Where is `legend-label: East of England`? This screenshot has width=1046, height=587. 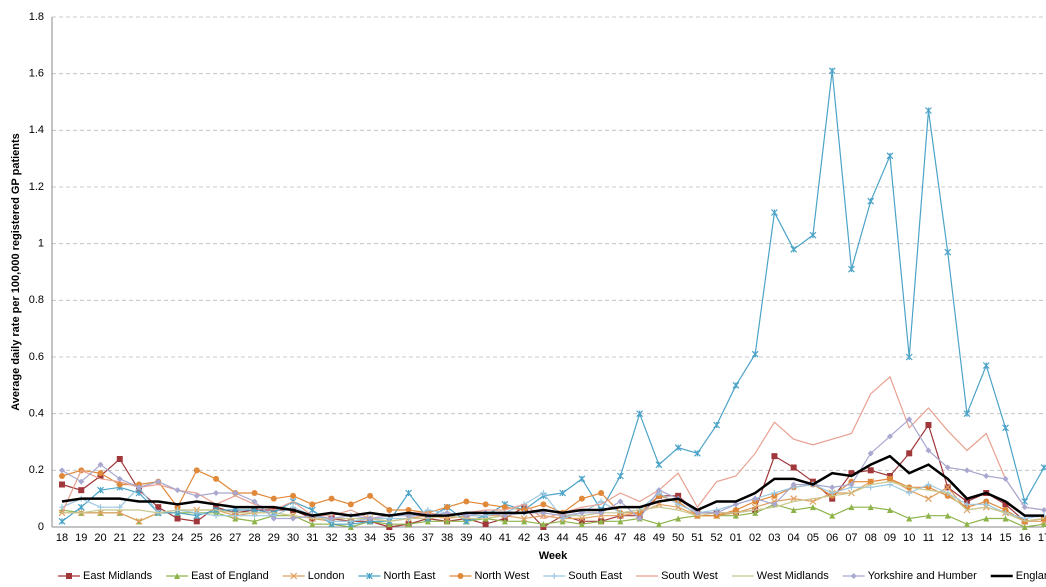
legend-label: East of England is located at coordinates (230, 576).